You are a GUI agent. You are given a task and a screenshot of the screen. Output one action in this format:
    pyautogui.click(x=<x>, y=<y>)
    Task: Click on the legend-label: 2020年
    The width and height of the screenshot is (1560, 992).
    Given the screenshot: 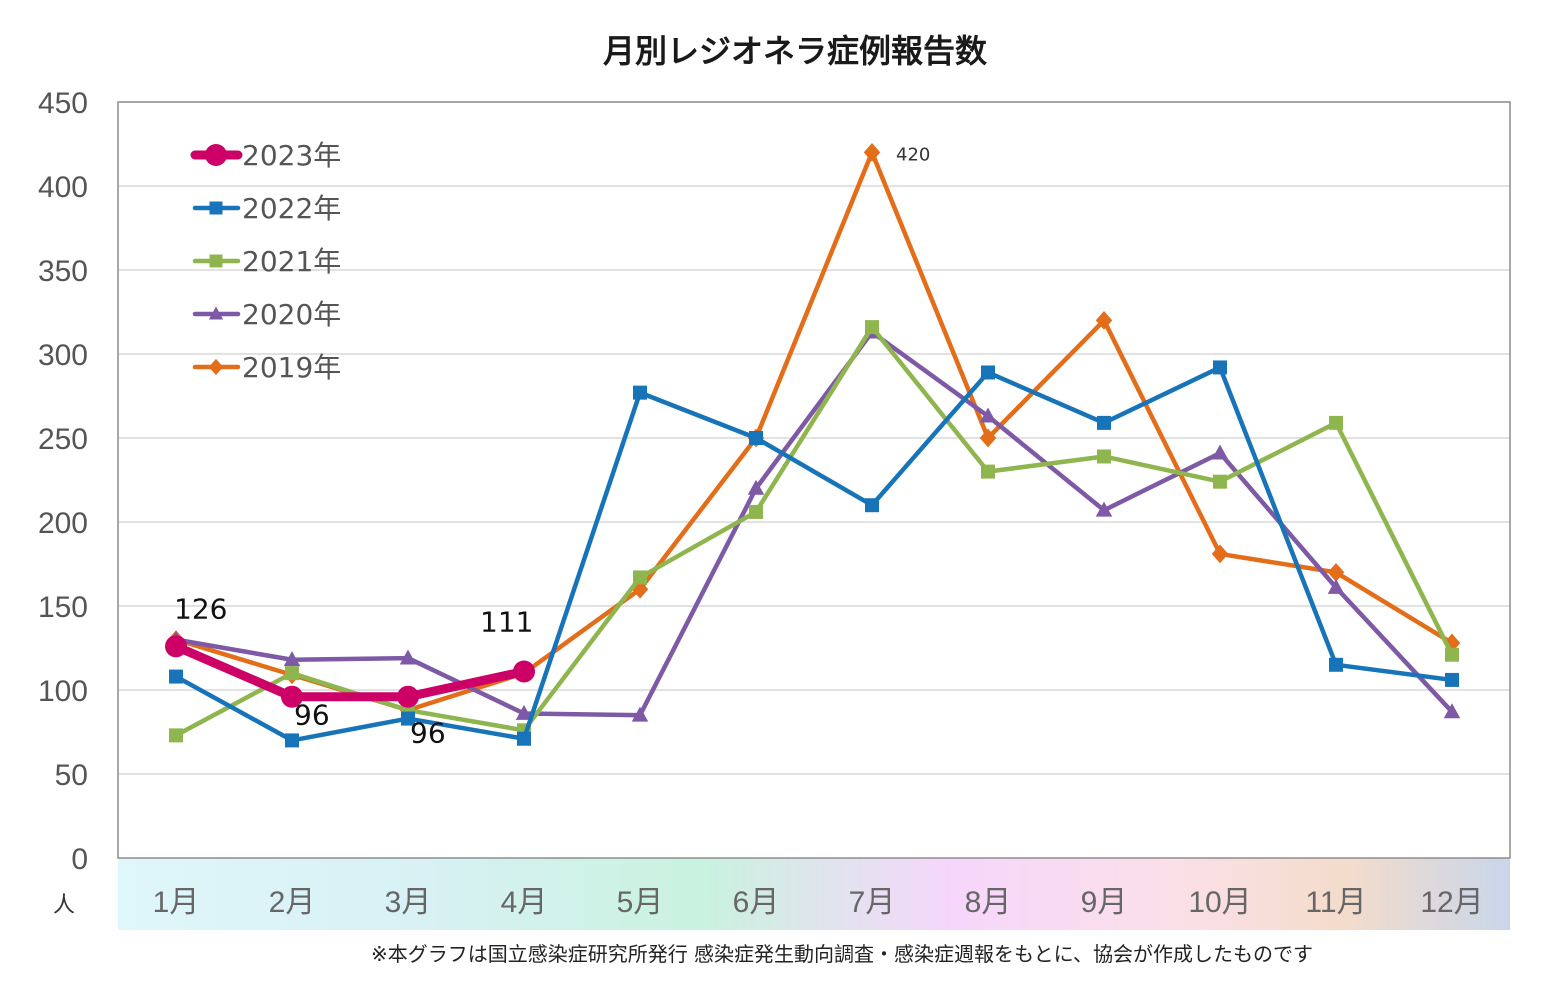 What is the action you would take?
    pyautogui.click(x=291, y=314)
    